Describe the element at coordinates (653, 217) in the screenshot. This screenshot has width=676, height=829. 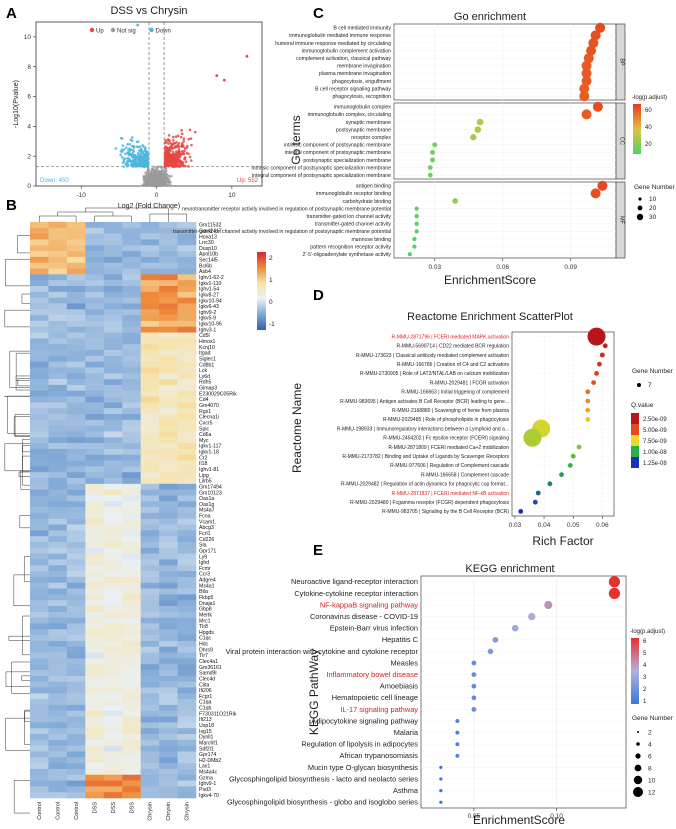
I see `go-size-legend-label: 30` at that location.